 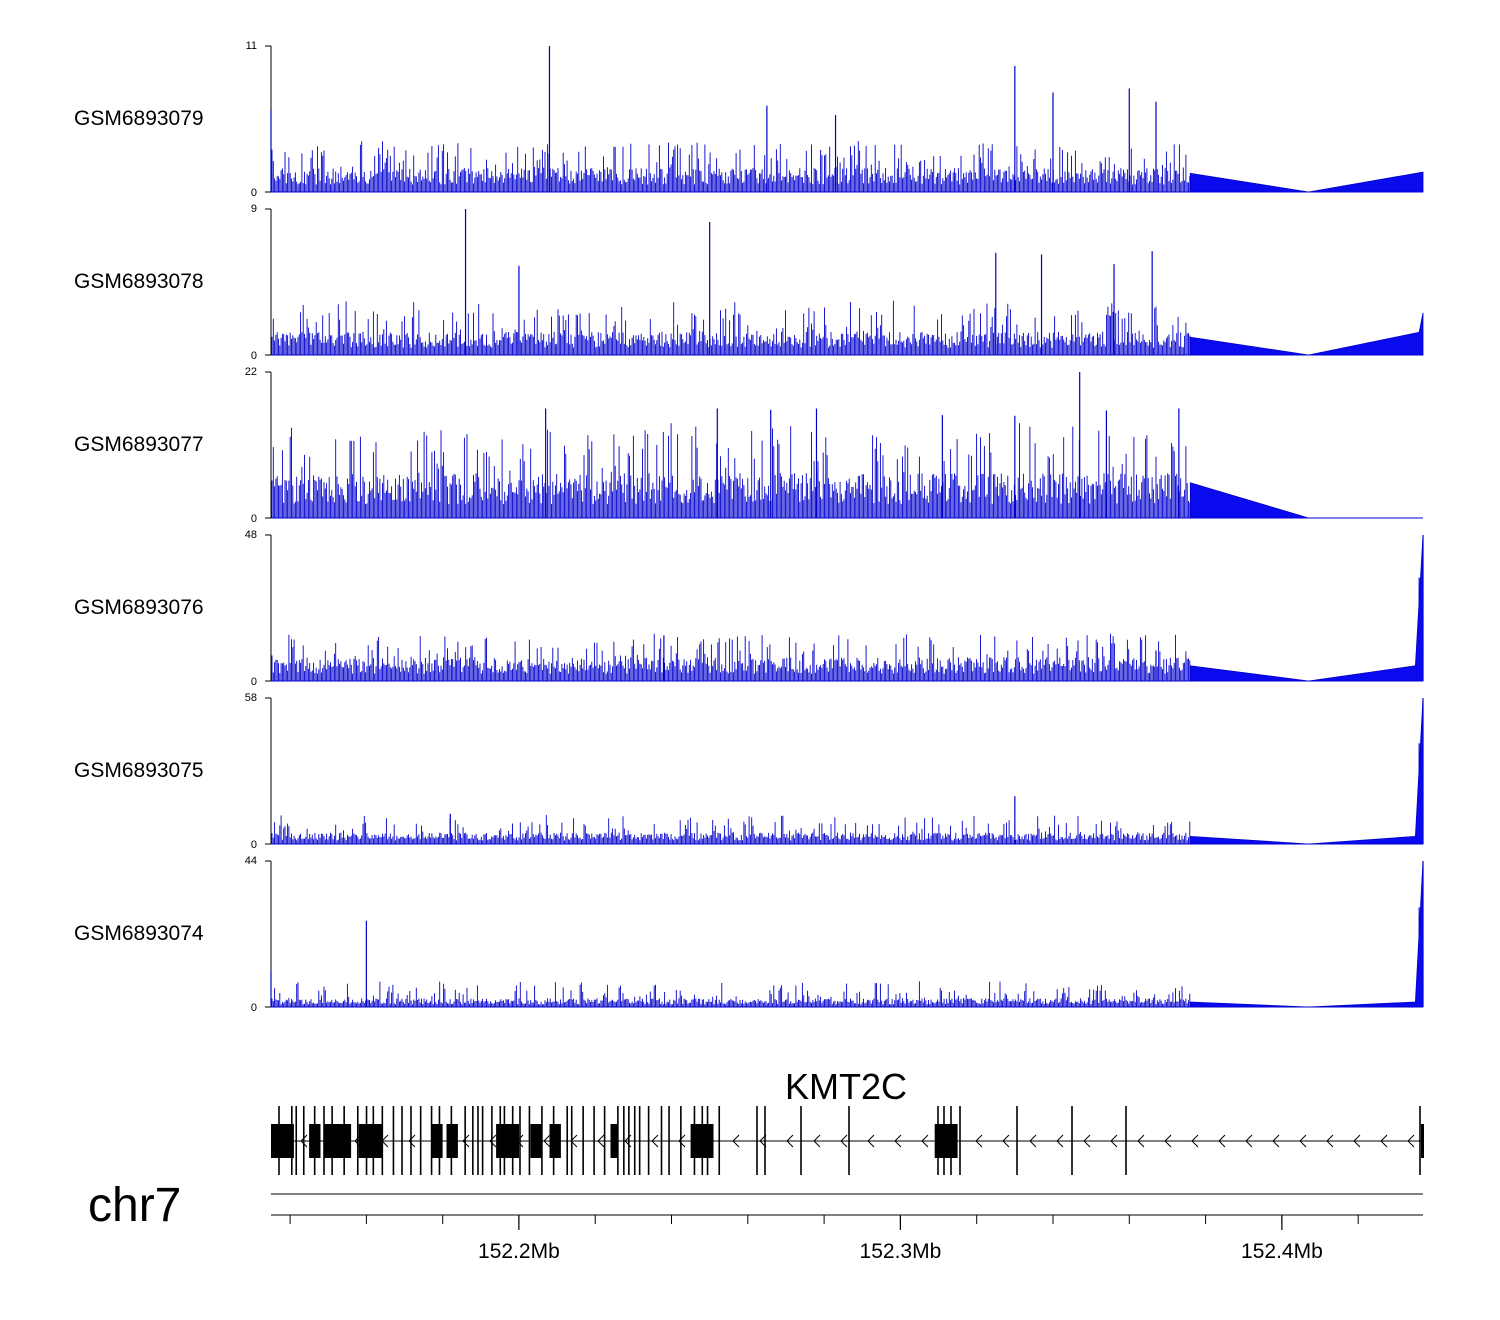 What do you see at coordinates (139, 607) in the screenshot?
I see `track-label: GSM6893076` at bounding box center [139, 607].